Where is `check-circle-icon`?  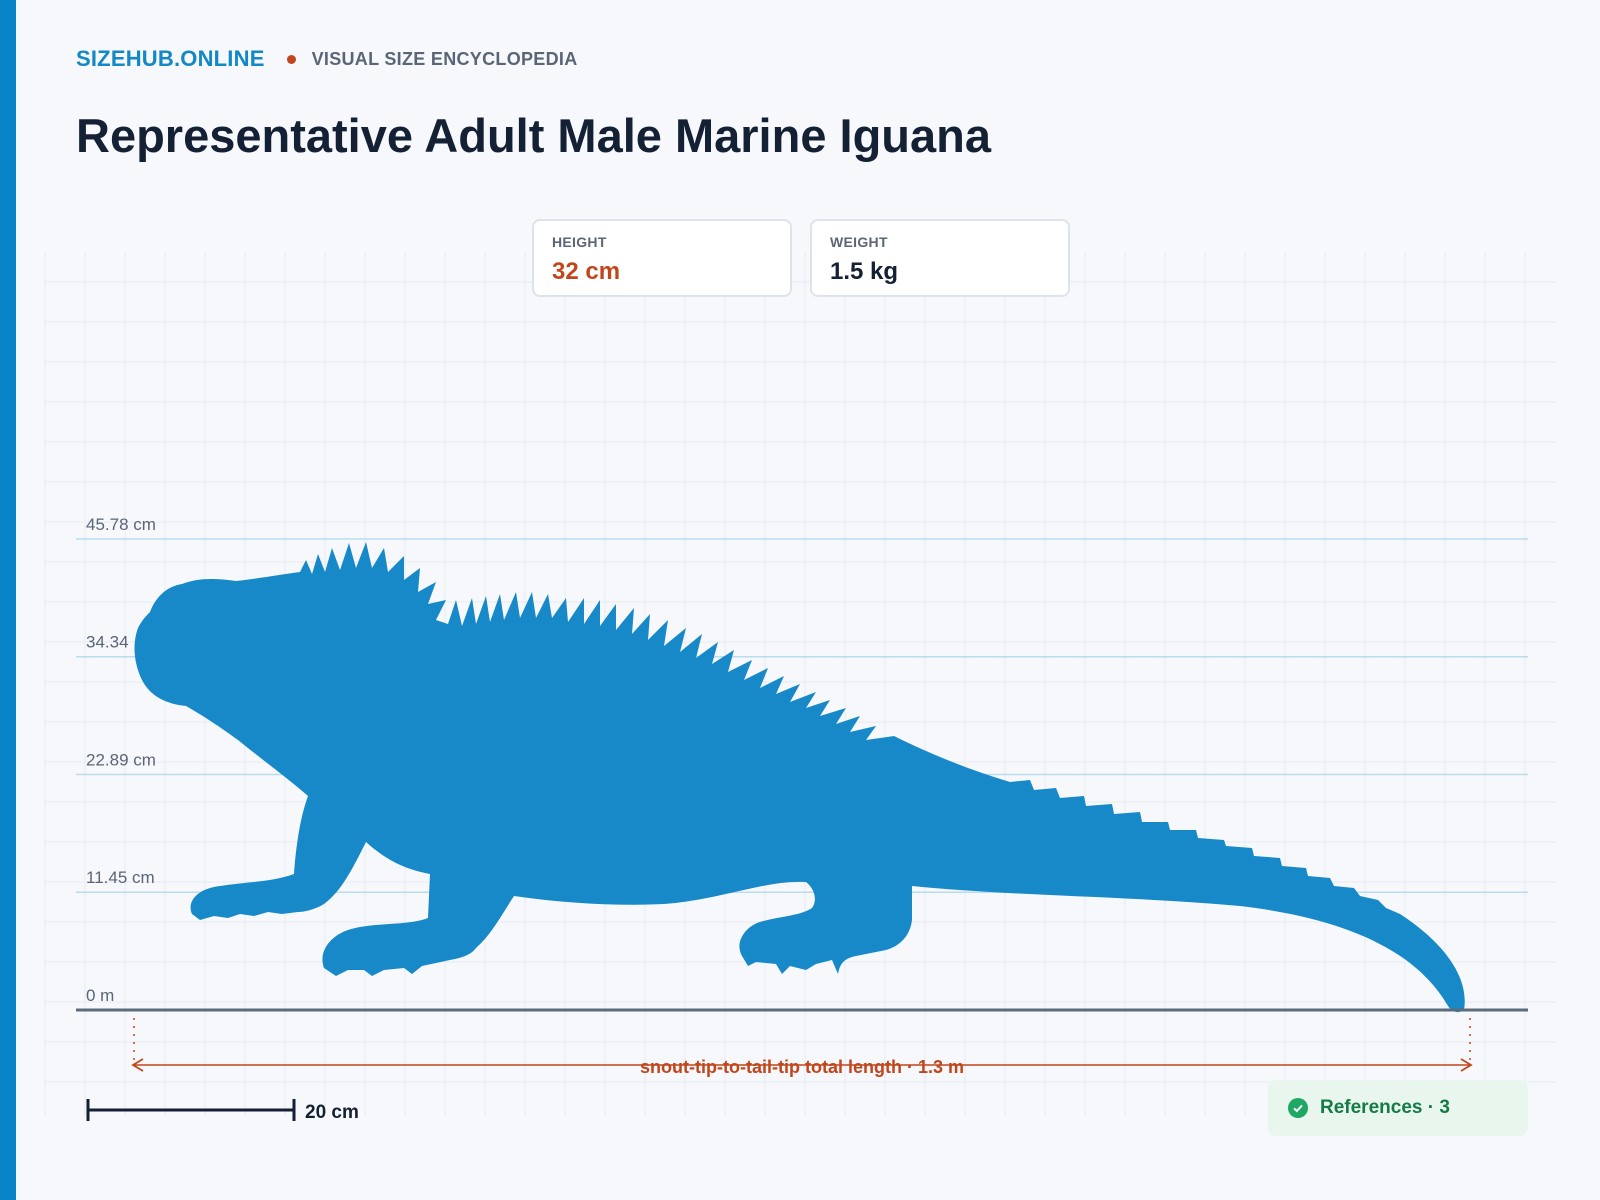 check-circle-icon is located at coordinates (1298, 1108).